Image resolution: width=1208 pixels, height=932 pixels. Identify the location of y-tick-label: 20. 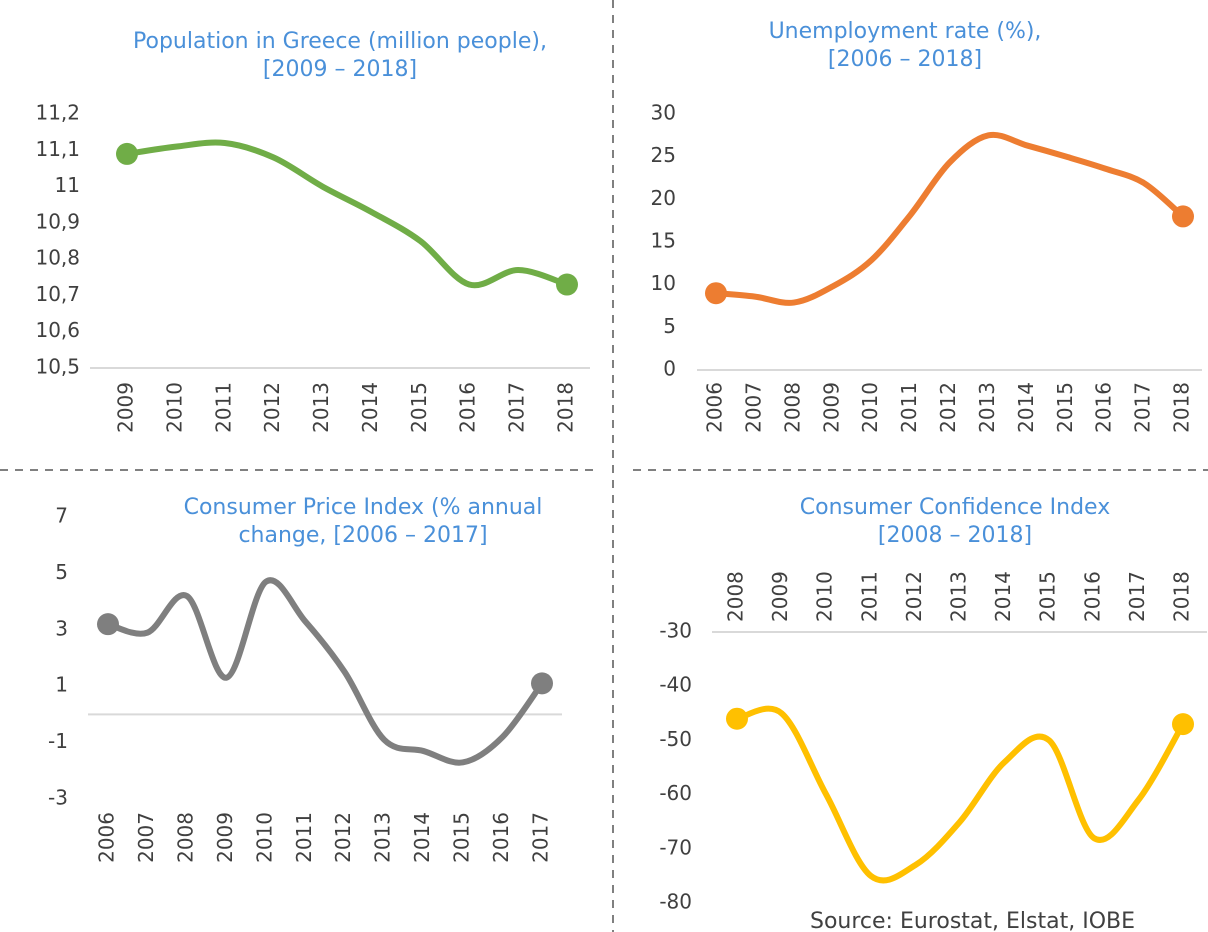
(663, 198).